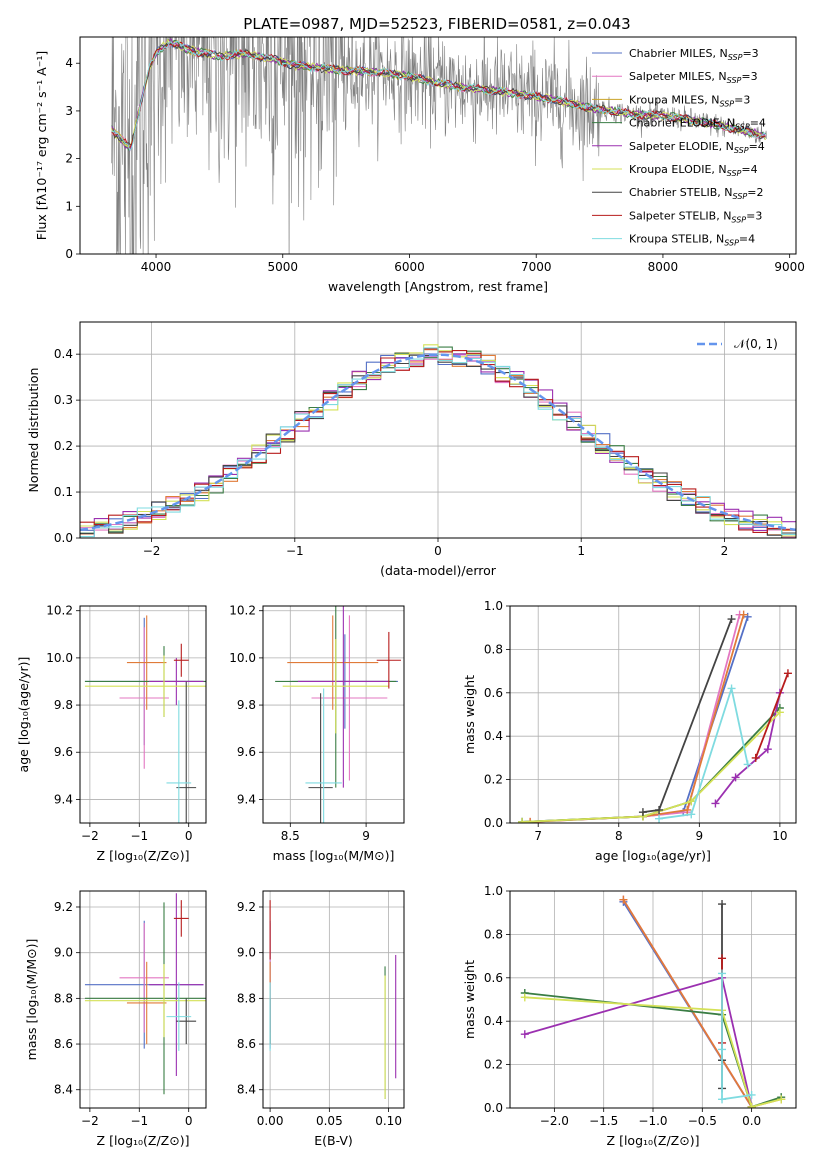 This screenshot has height=1170, width=819. I want to click on legend-entry: Kroupa STELIB, NSSP=4, so click(692, 240).